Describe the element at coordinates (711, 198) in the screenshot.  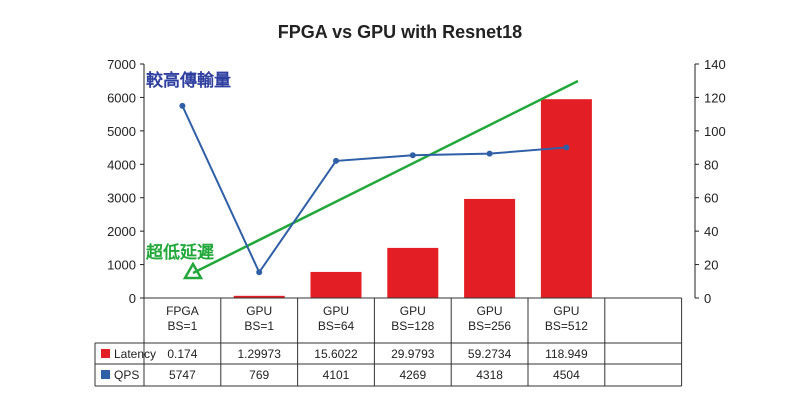
I see `right-tick-label: 60` at that location.